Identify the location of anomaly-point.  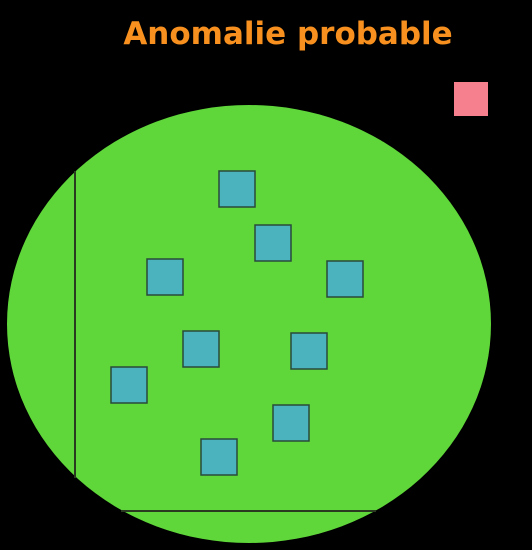
(471, 99).